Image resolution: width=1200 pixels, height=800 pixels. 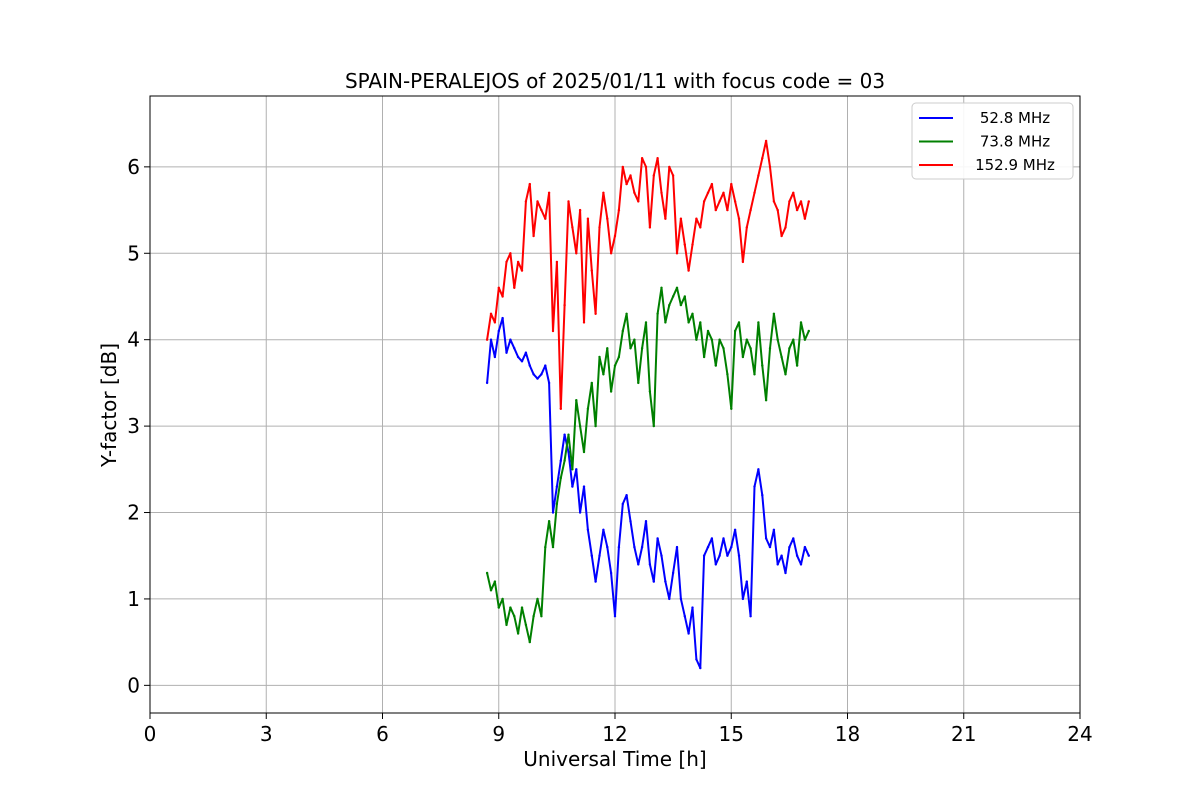 I want to click on legend-box, so click(x=992, y=141).